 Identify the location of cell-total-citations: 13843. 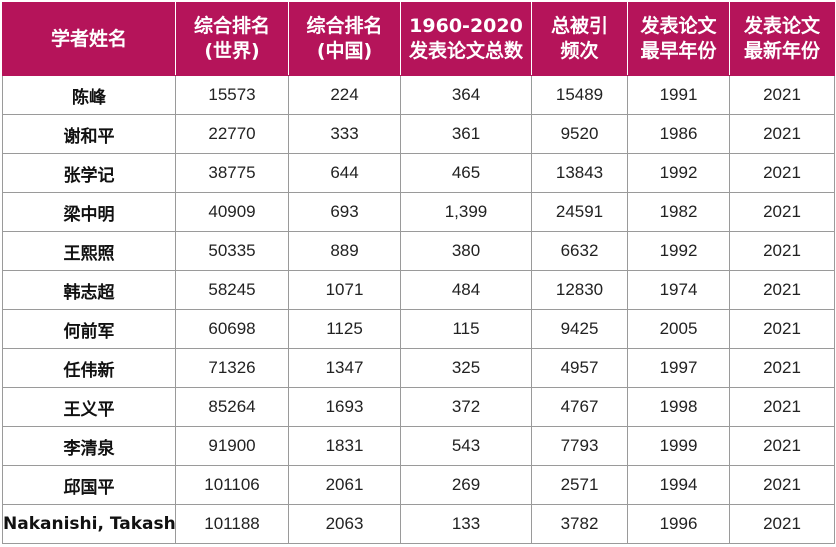
(579, 173).